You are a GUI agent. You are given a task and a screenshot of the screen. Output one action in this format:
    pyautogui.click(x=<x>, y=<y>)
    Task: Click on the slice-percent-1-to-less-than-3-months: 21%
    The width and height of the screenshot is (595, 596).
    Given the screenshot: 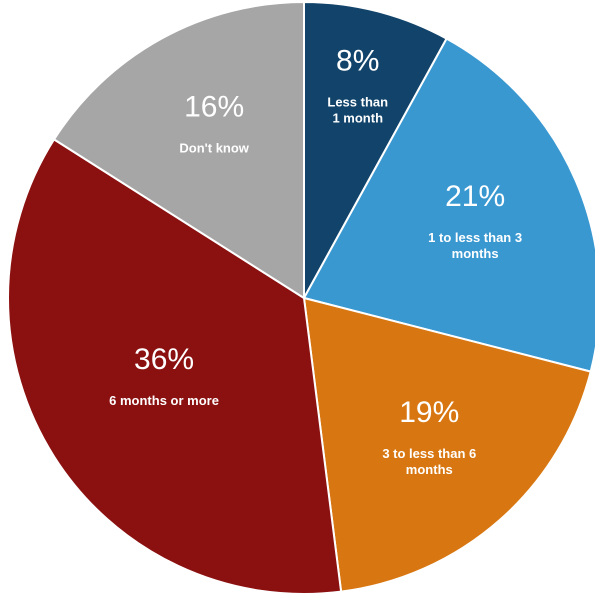 What is the action you would take?
    pyautogui.click(x=475, y=196)
    